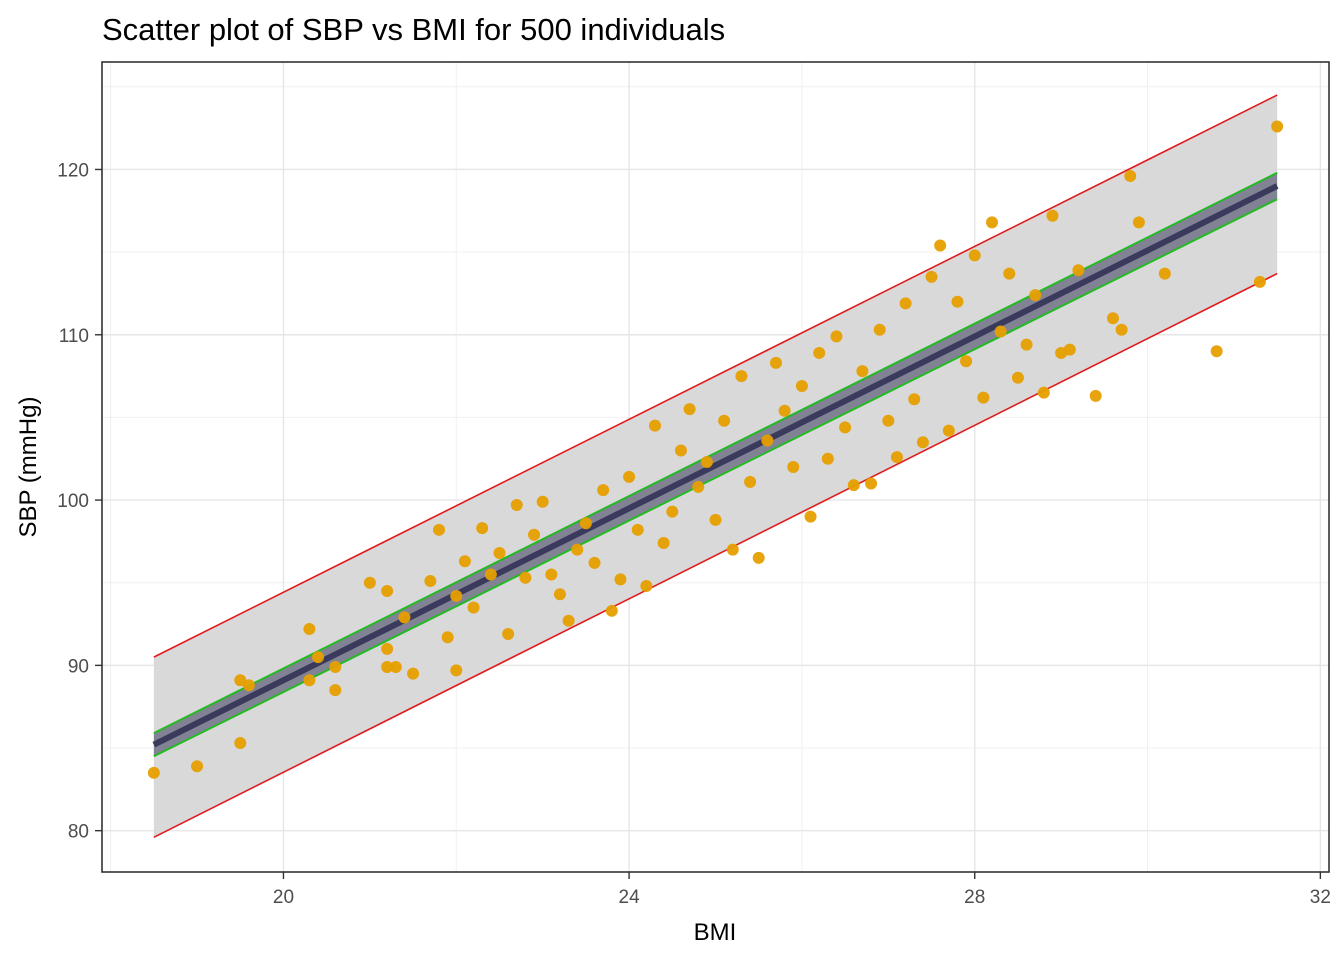 The image size is (1344, 960). What do you see at coordinates (1320, 897) in the screenshot?
I see `x-tick-label: 32` at bounding box center [1320, 897].